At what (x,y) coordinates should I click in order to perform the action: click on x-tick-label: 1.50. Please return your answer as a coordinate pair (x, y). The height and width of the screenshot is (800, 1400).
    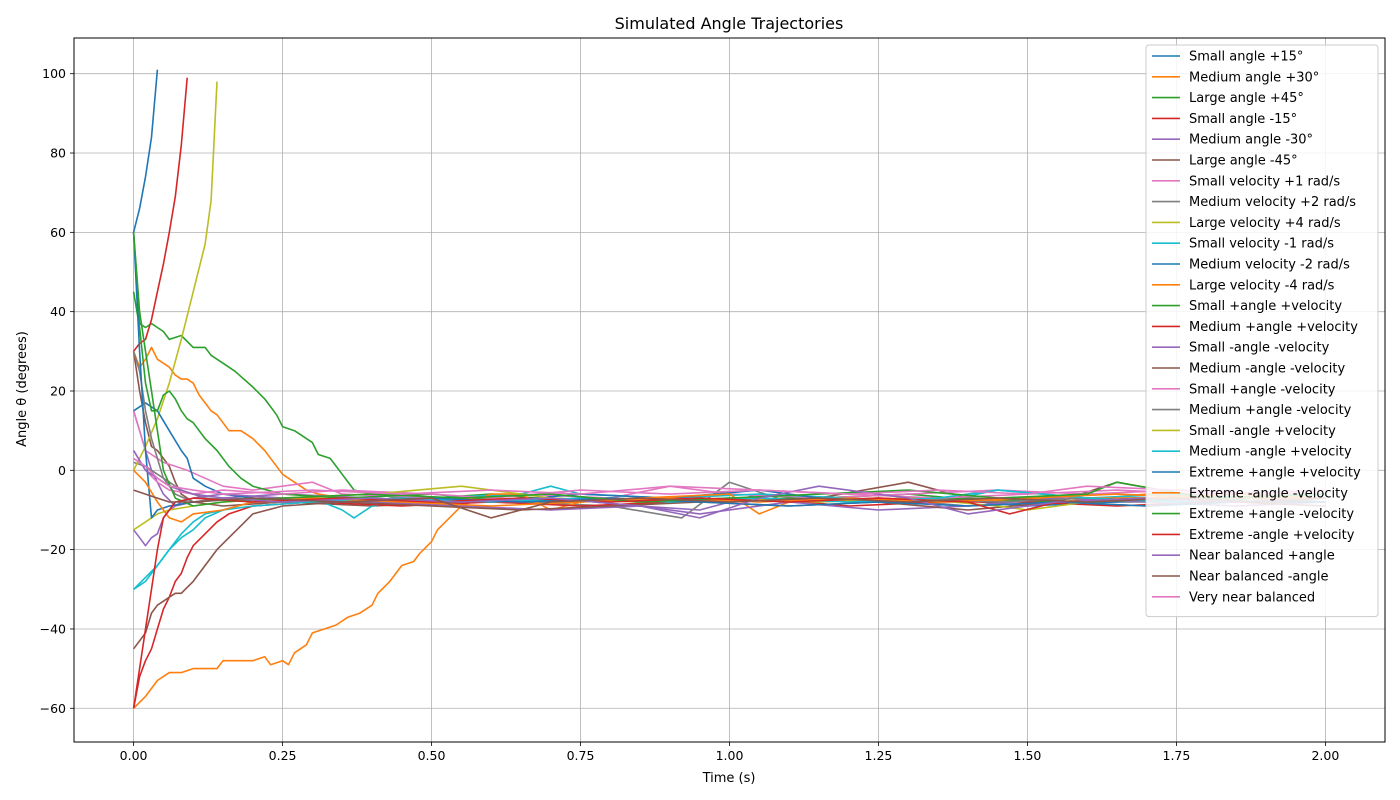
    Looking at the image, I should click on (1028, 755).